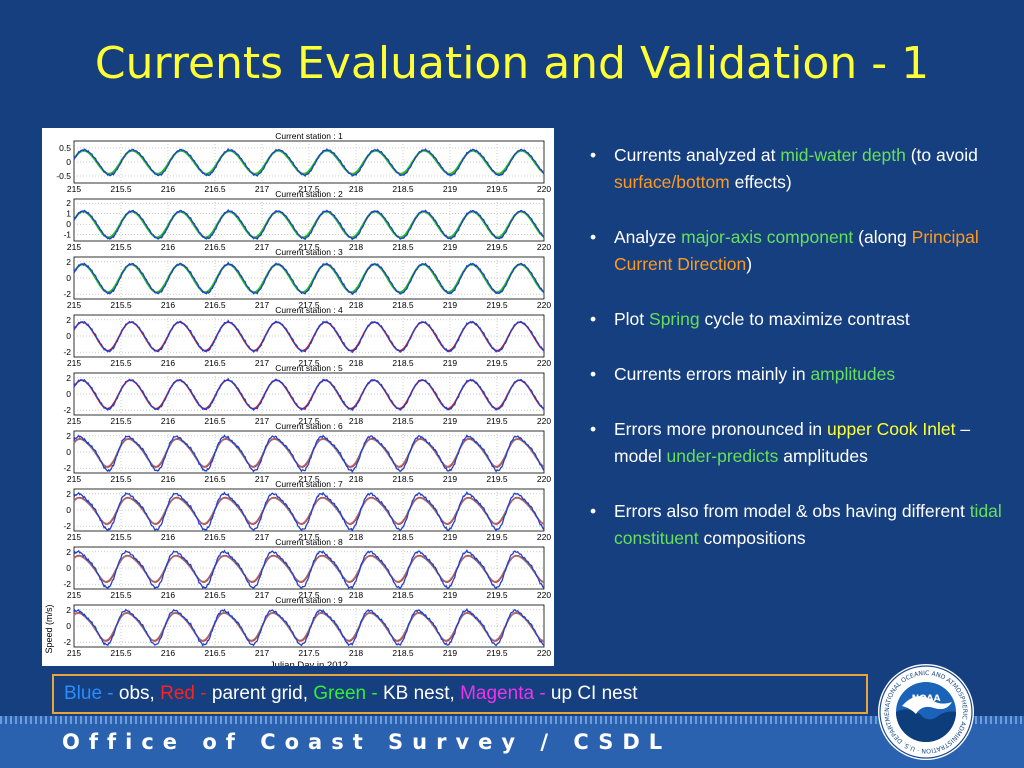 The image size is (1024, 768). I want to click on bullet-text: Currents analyzed at, so click(697, 155).